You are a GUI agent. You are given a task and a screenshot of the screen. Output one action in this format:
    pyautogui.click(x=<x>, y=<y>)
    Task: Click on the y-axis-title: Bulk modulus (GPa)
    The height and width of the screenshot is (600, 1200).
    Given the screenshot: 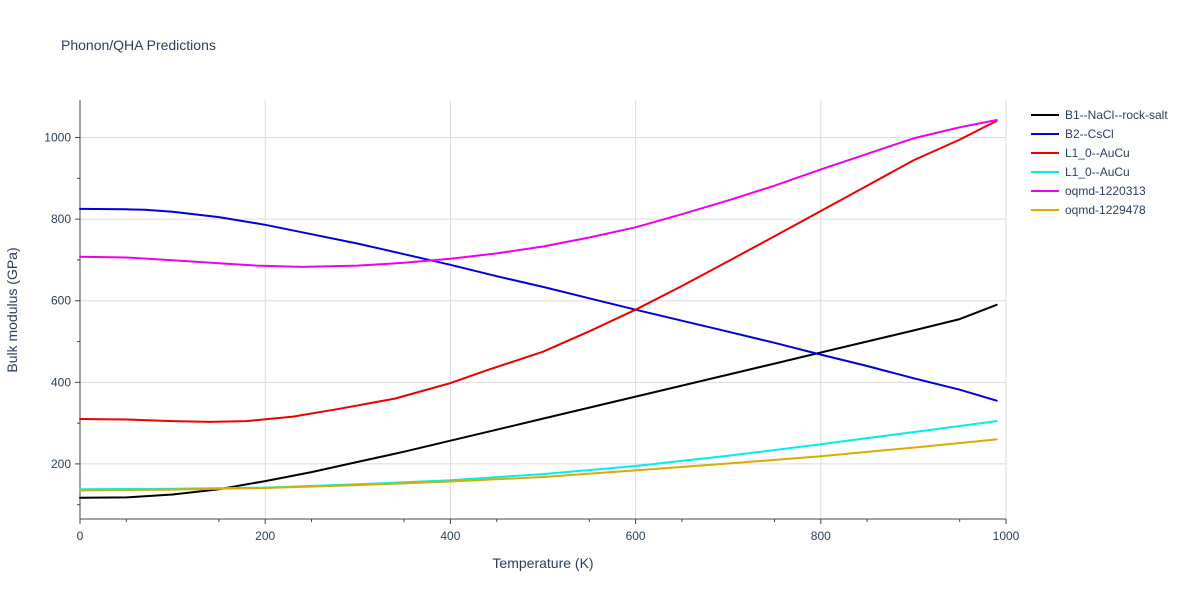 What is the action you would take?
    pyautogui.click(x=12, y=309)
    